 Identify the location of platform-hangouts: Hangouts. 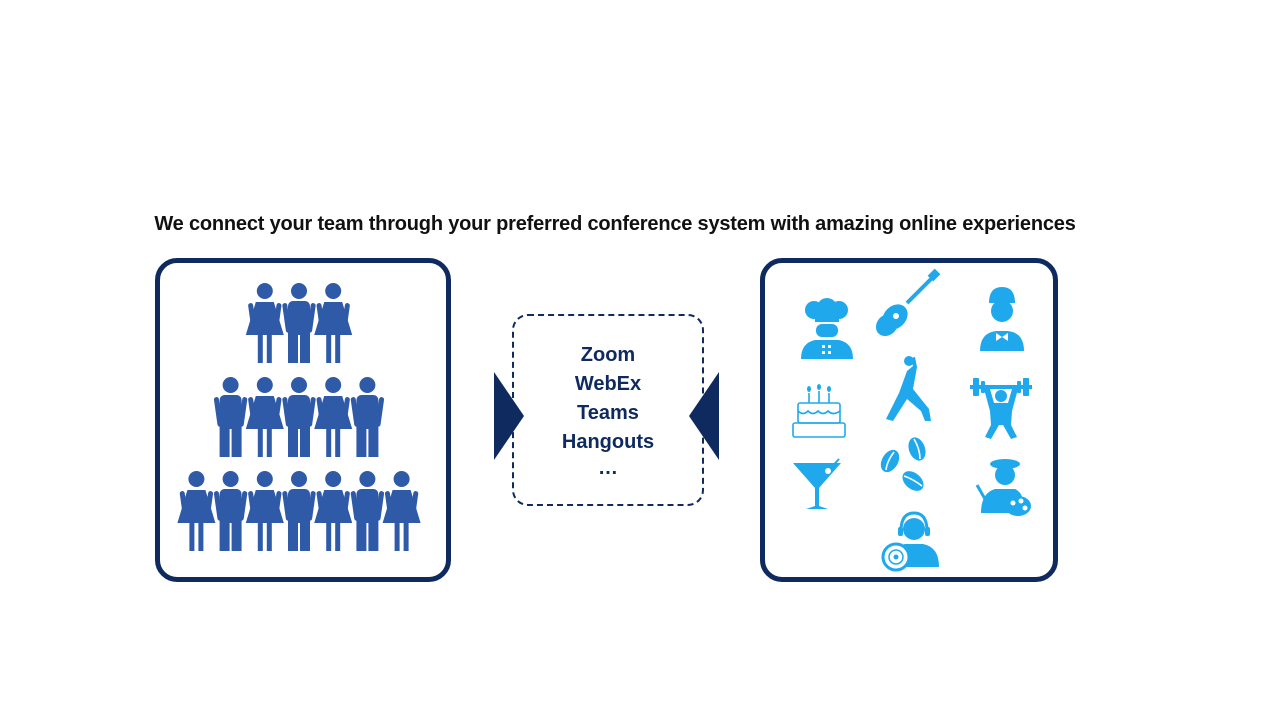
(608, 442).